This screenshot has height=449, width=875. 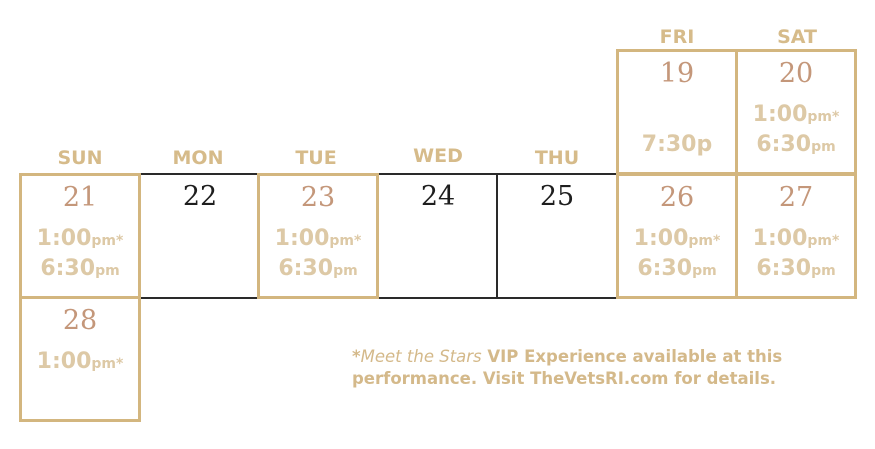 I want to click on dow-wed: WED, so click(x=438, y=156).